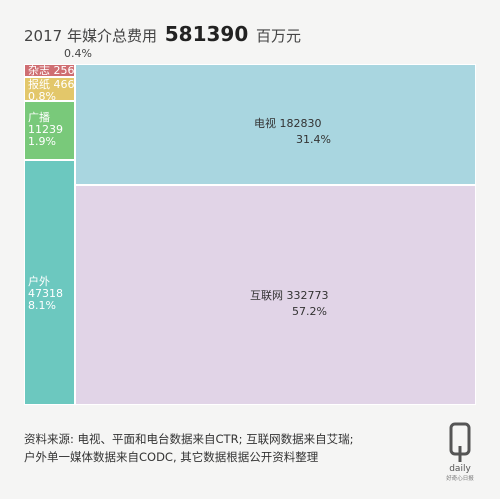  Describe the element at coordinates (171, 457) in the screenshot. I see `source-line-2: 户外单一媒体数据来自CODC, 其它数据根据公开资料整理` at that location.